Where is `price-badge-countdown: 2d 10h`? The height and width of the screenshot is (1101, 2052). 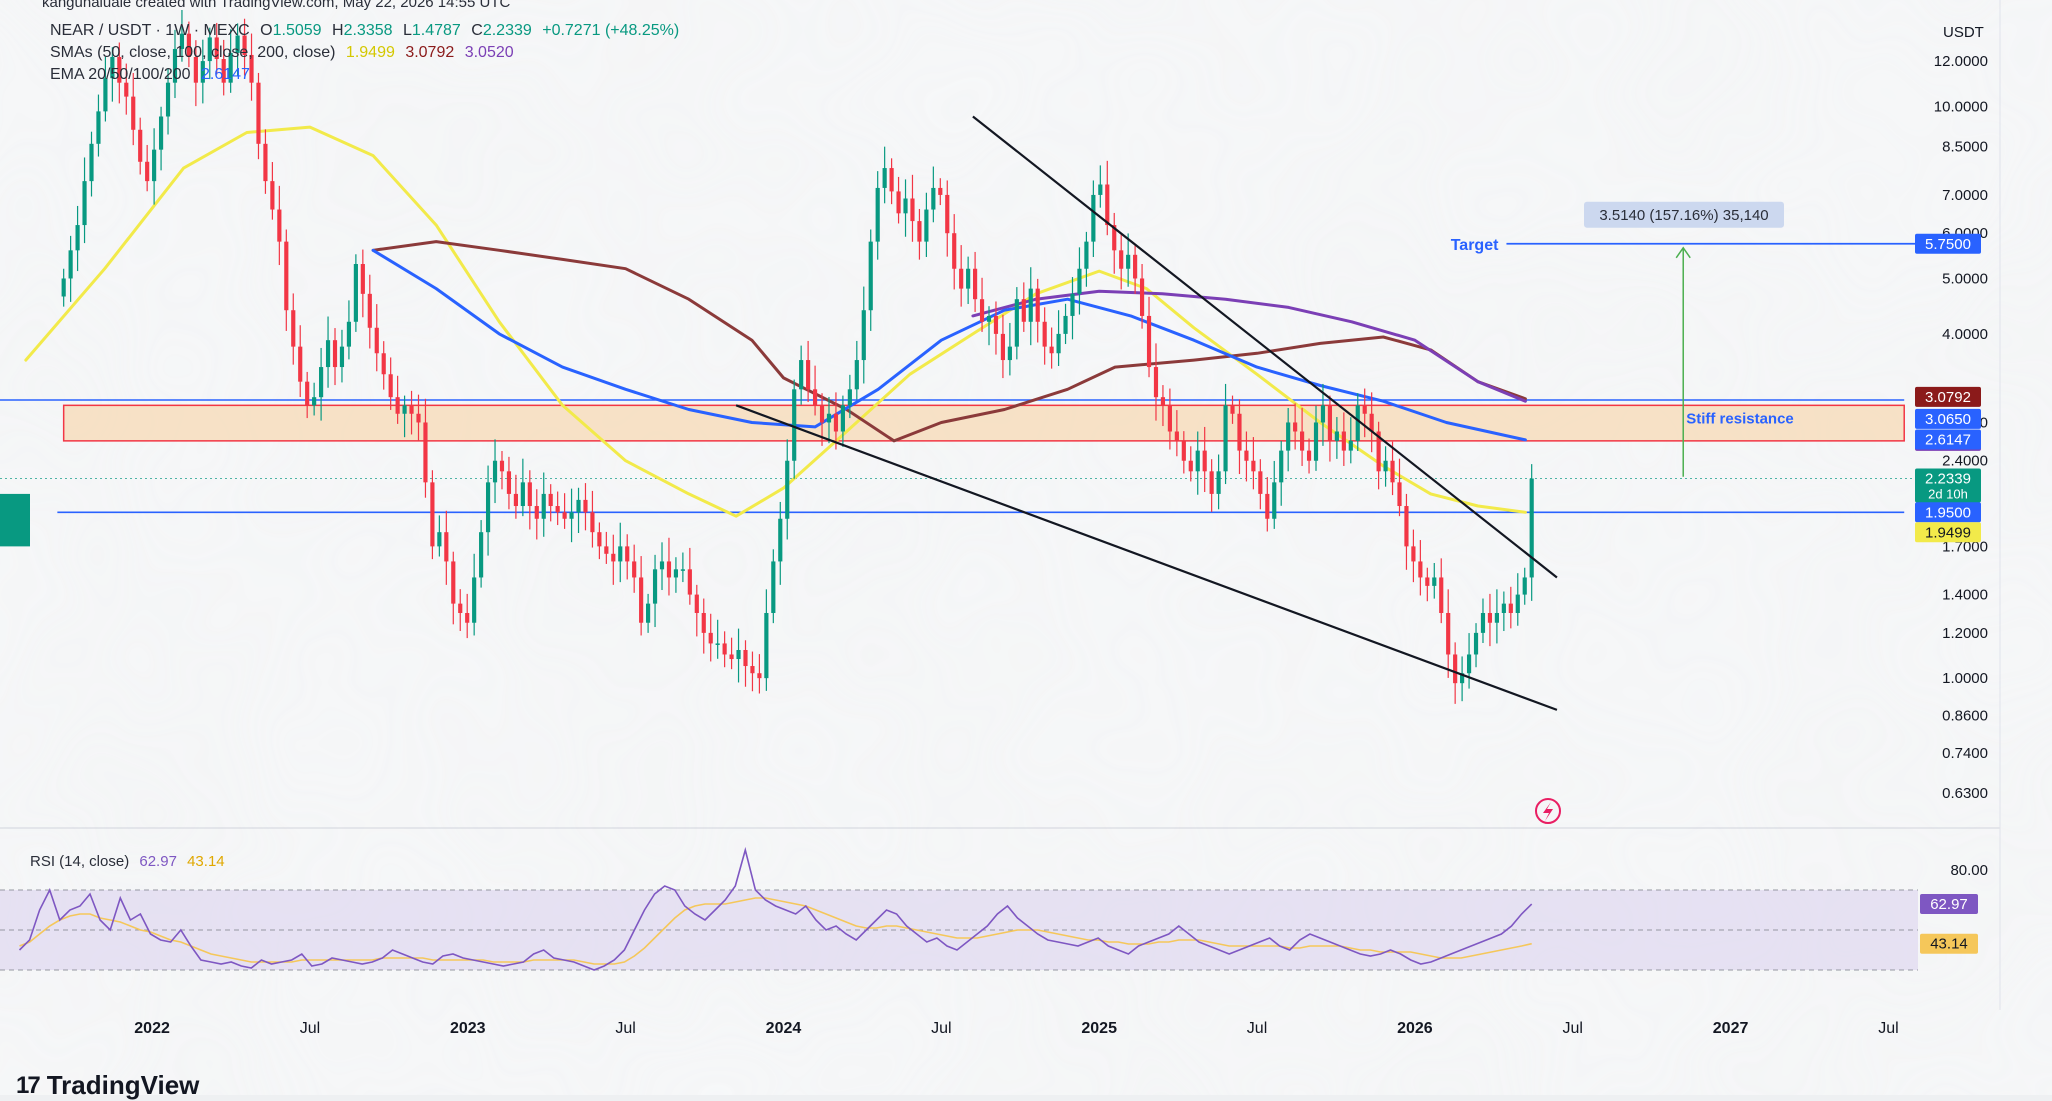
price-badge-countdown: 2d 10h is located at coordinates (1948, 494).